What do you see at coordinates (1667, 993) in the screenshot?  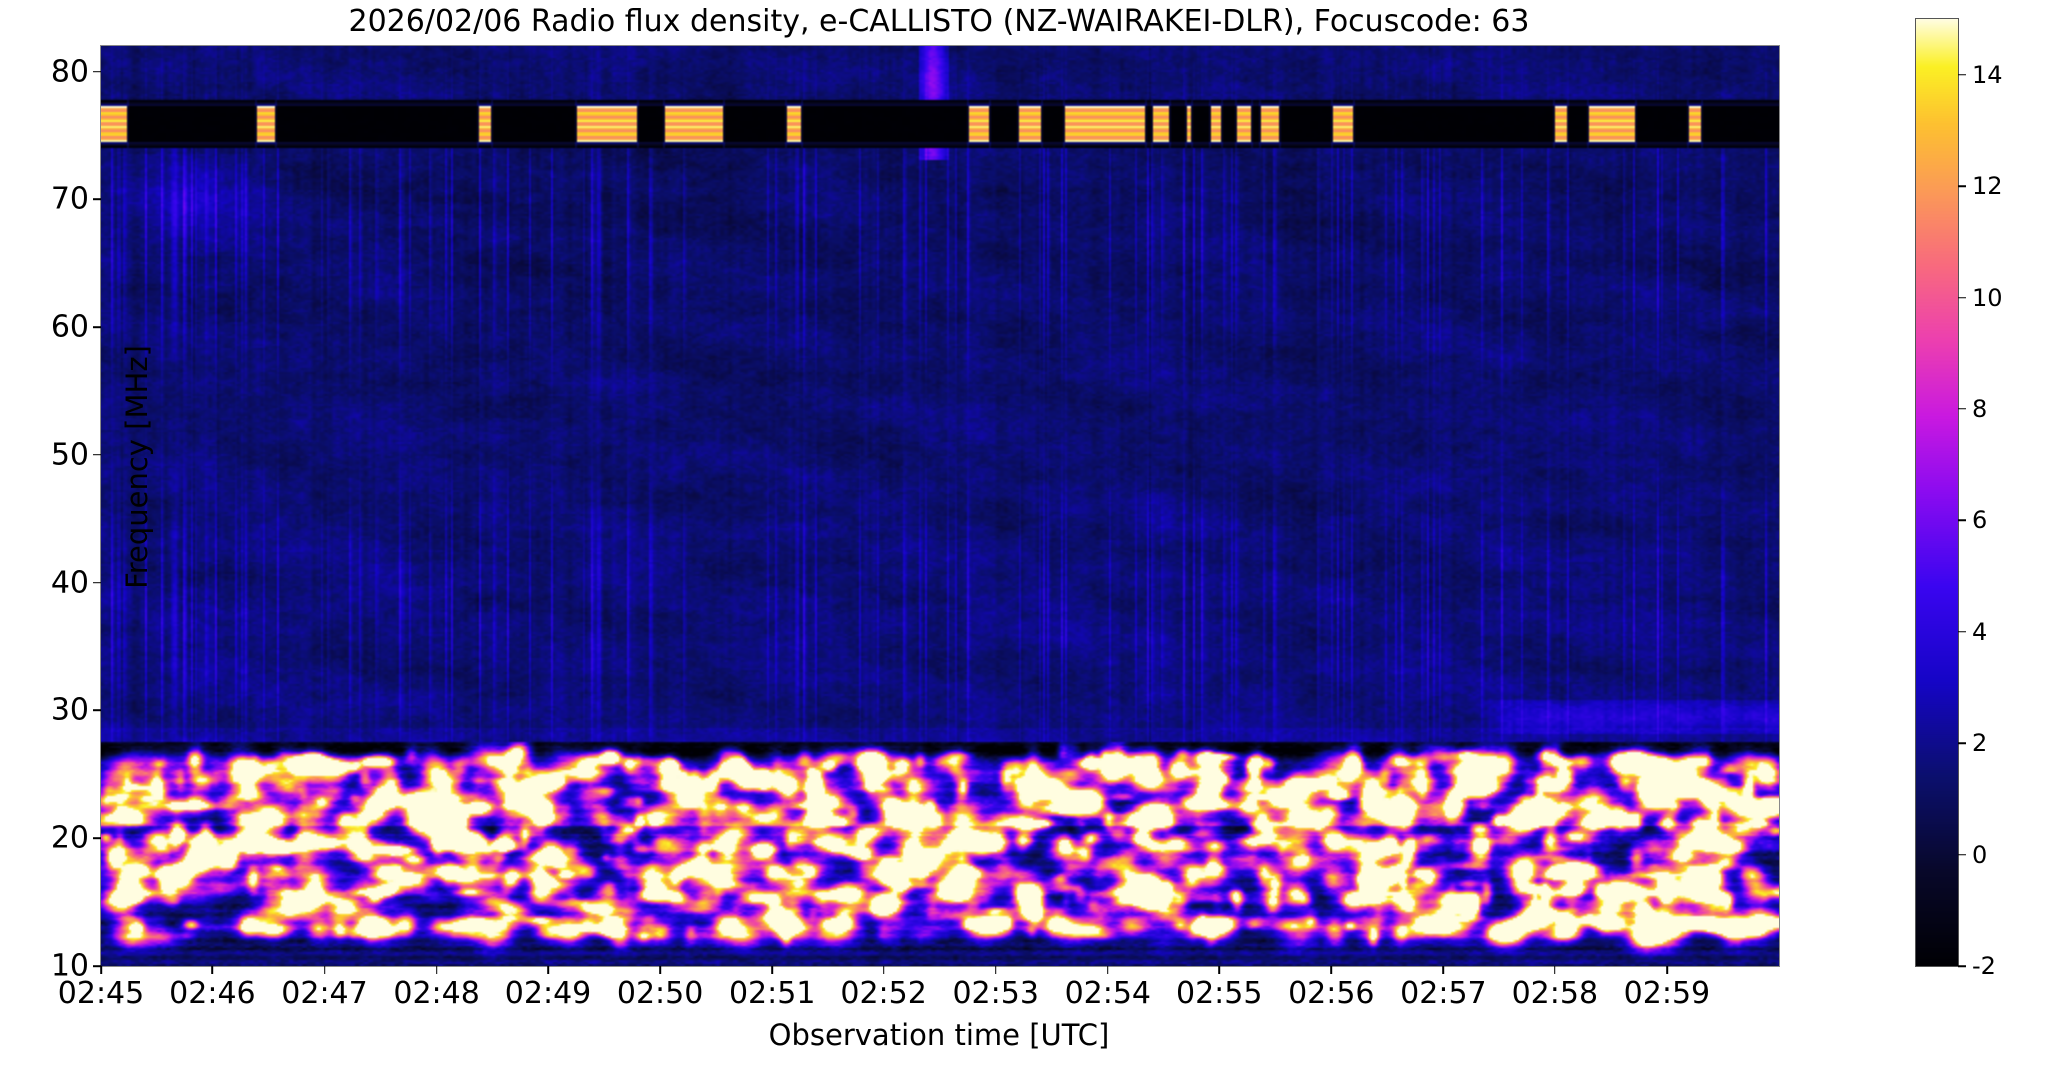 I see `x-tick-label: 02:59` at bounding box center [1667, 993].